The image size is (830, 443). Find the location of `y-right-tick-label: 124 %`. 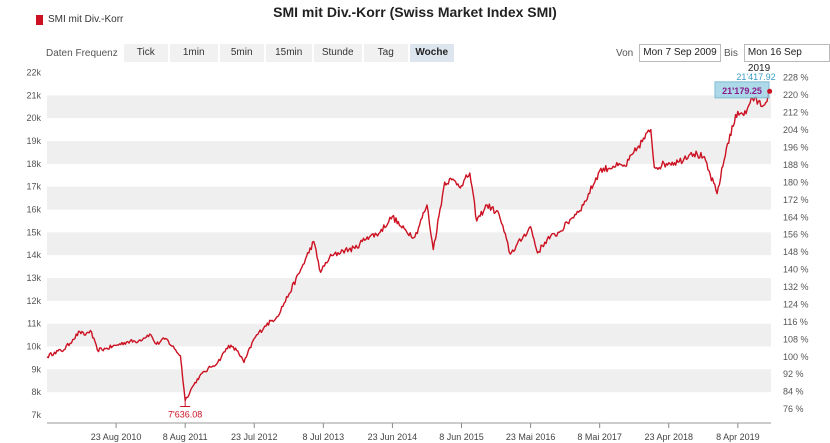

y-right-tick-label: 124 % is located at coordinates (796, 304).